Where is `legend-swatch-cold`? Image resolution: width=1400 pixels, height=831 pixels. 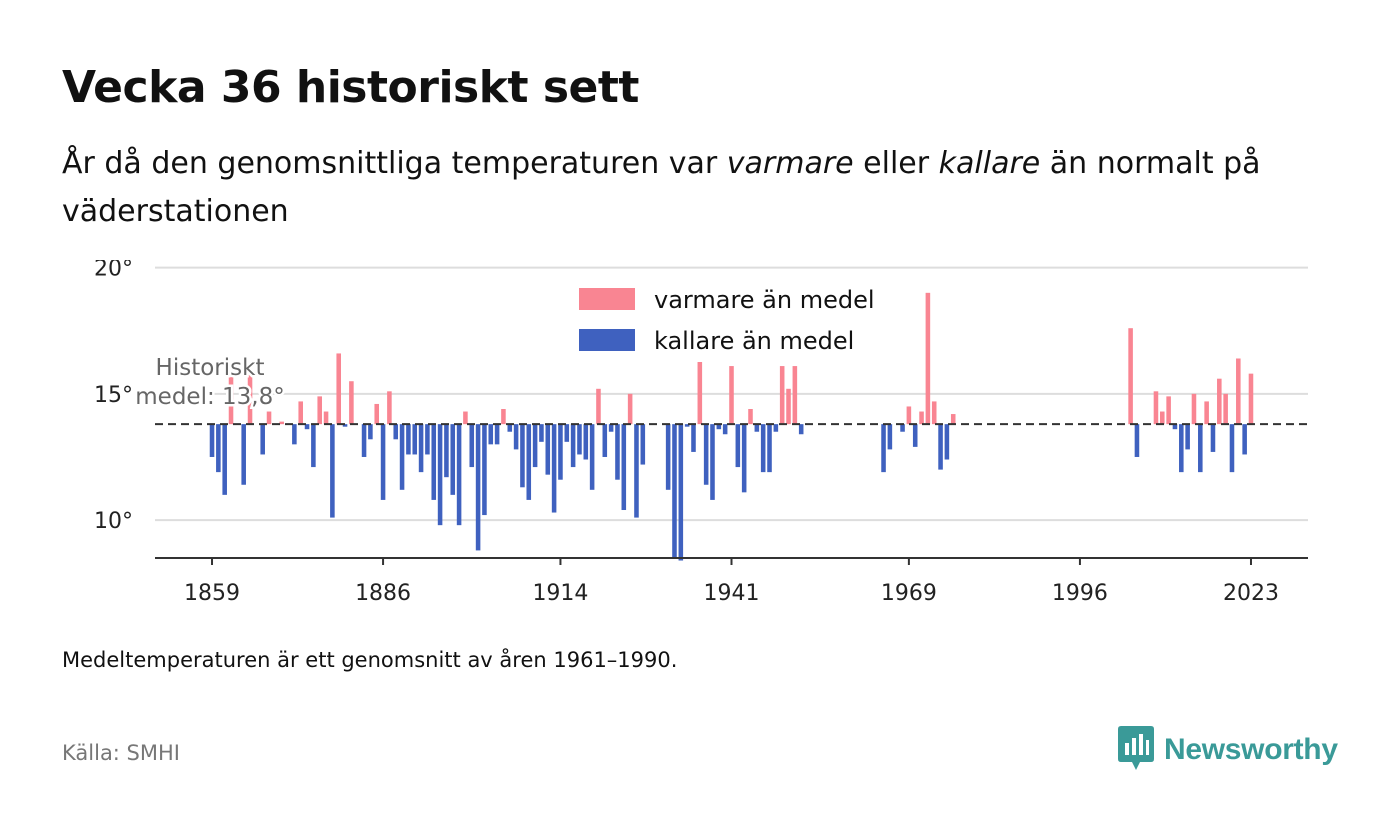
legend-swatch-cold is located at coordinates (607, 340).